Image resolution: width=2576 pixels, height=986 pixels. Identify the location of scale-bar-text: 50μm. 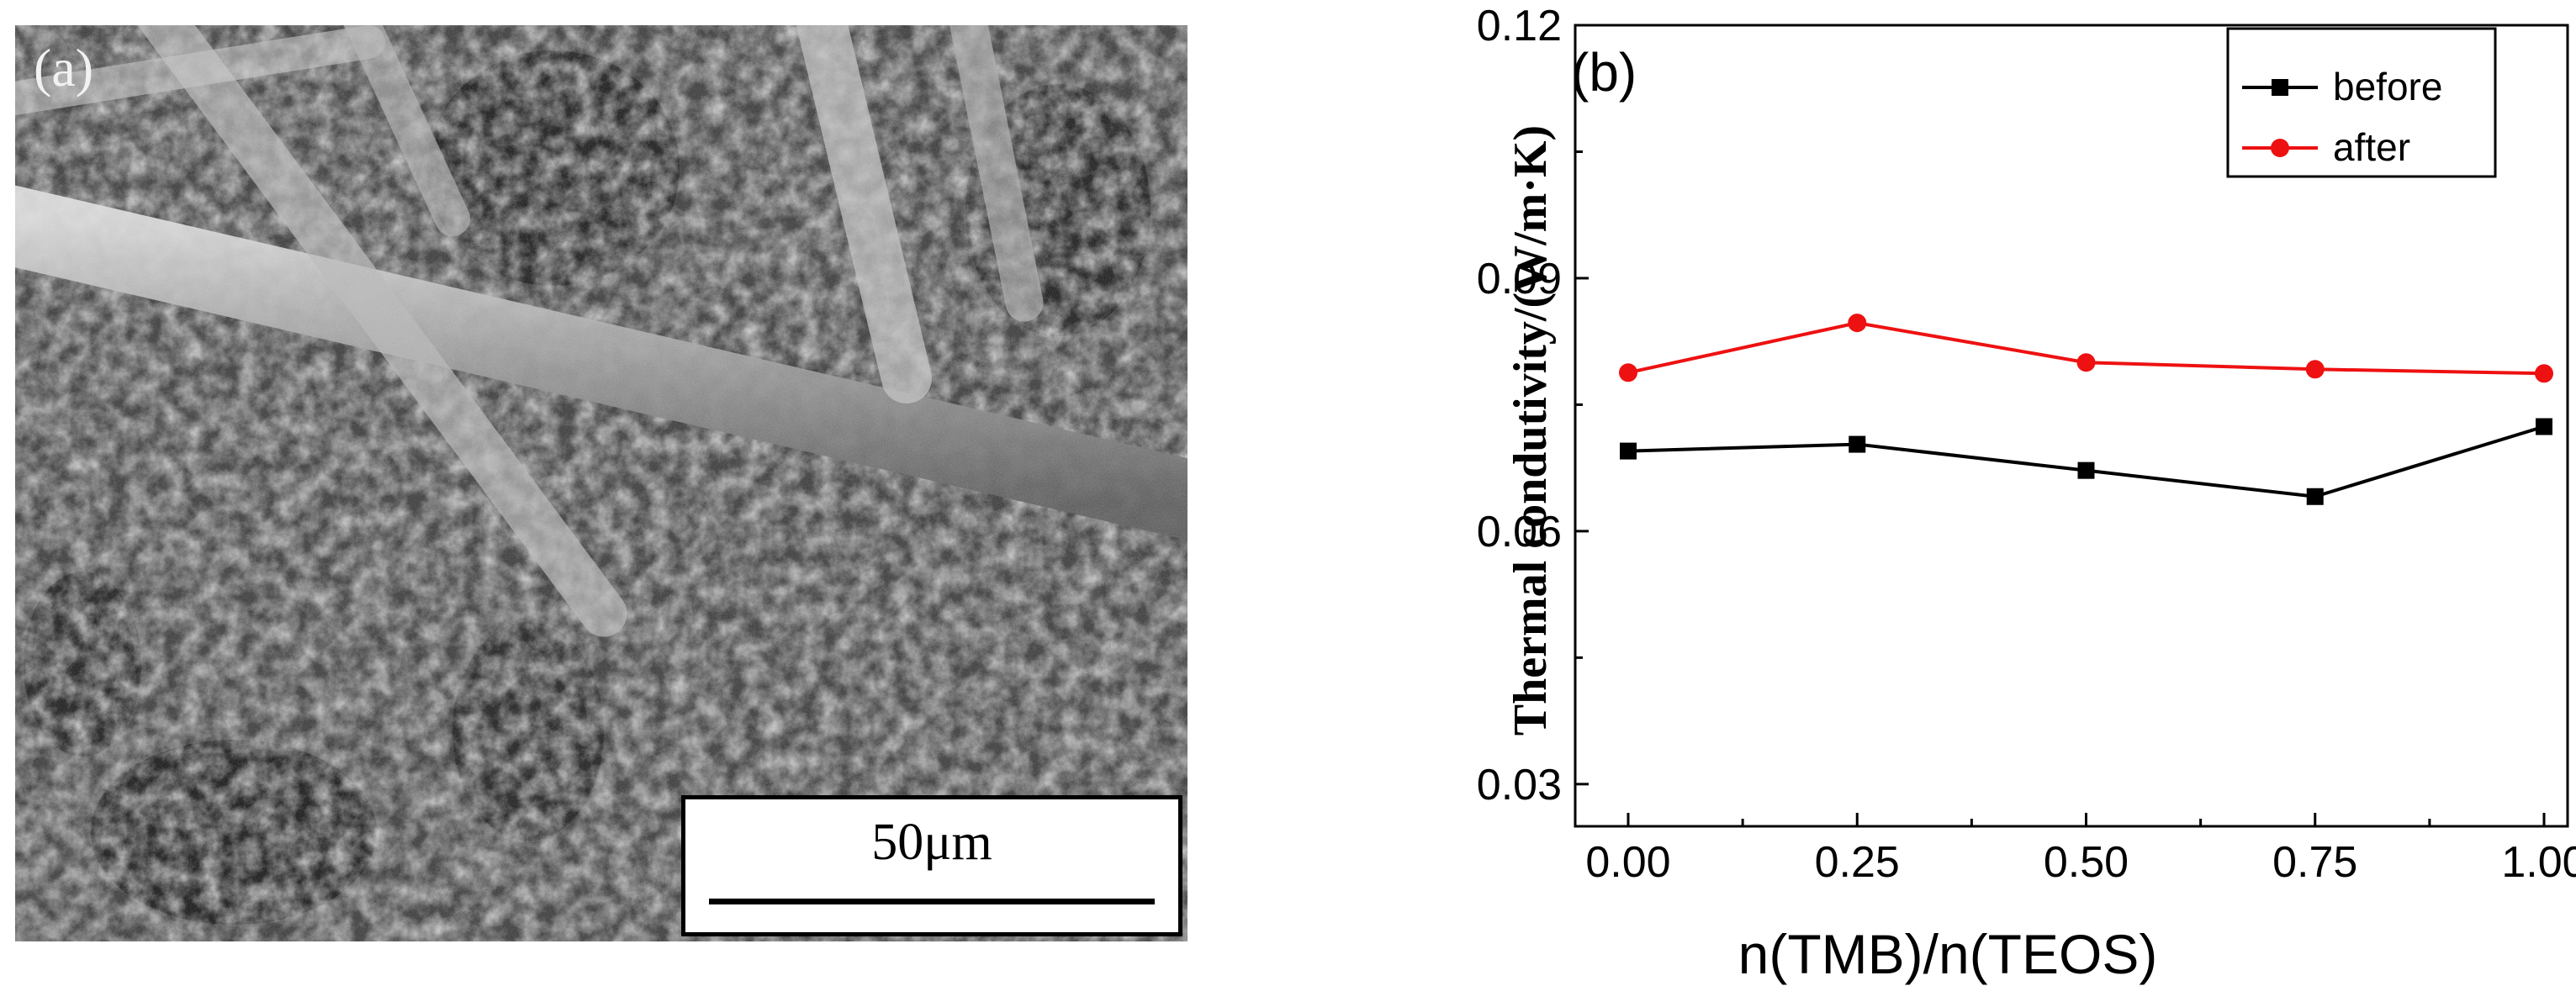
(931, 842).